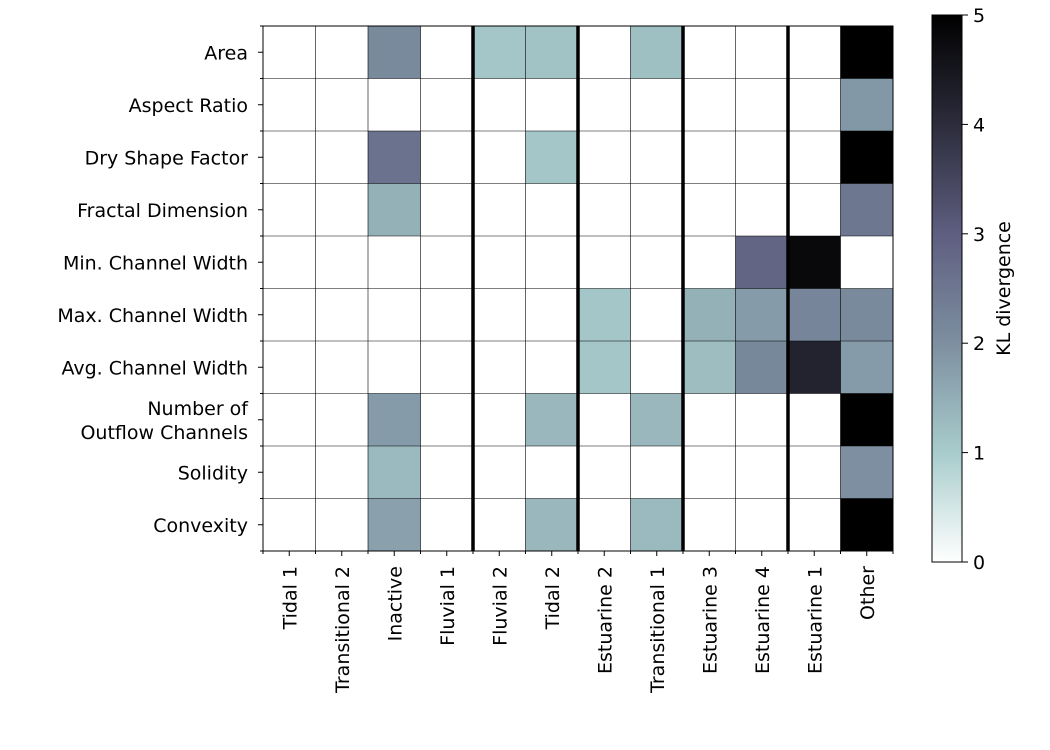 This screenshot has height=750, width=1050. What do you see at coordinates (658, 630) in the screenshot?
I see `x-tick-label: Transitional 1` at bounding box center [658, 630].